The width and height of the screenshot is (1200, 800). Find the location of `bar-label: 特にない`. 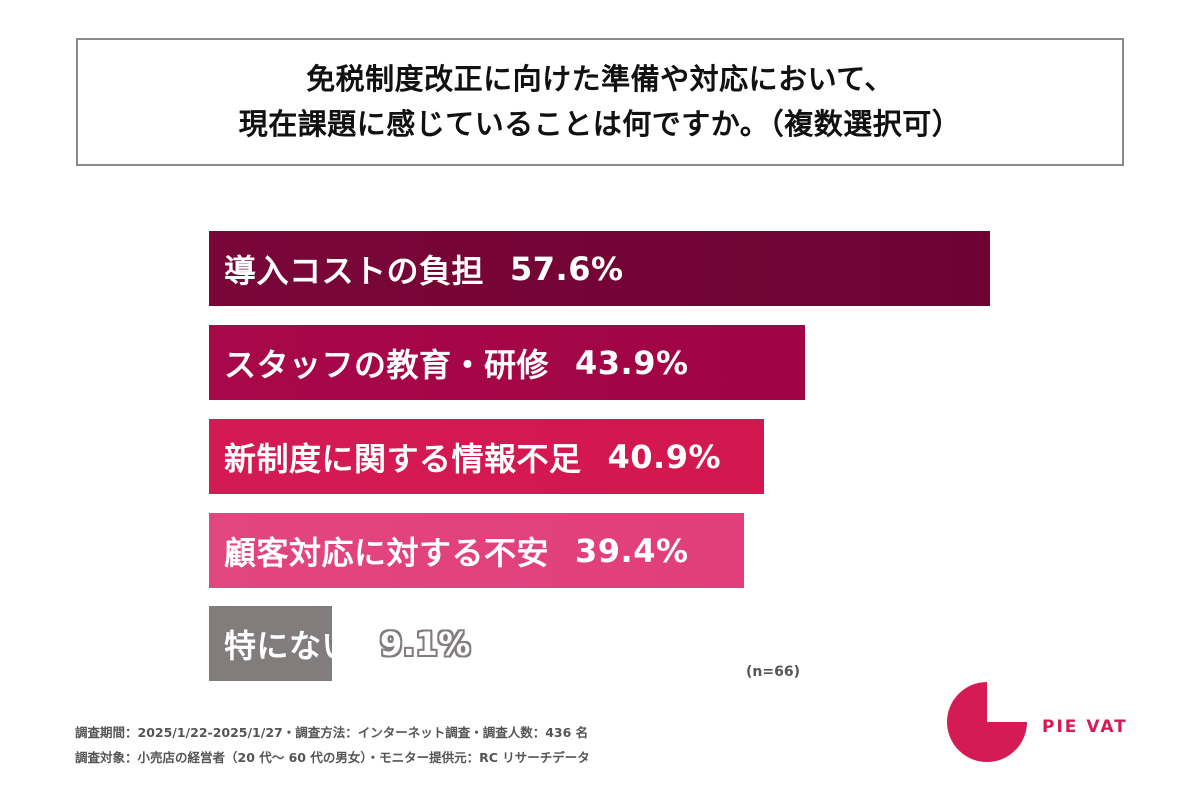

bar-label: 特にない is located at coordinates (289, 645).